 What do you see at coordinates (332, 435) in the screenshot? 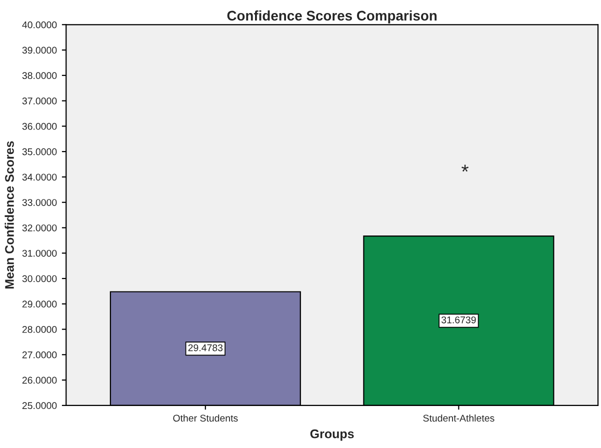
I see `x-axis-title: Groups` at bounding box center [332, 435].